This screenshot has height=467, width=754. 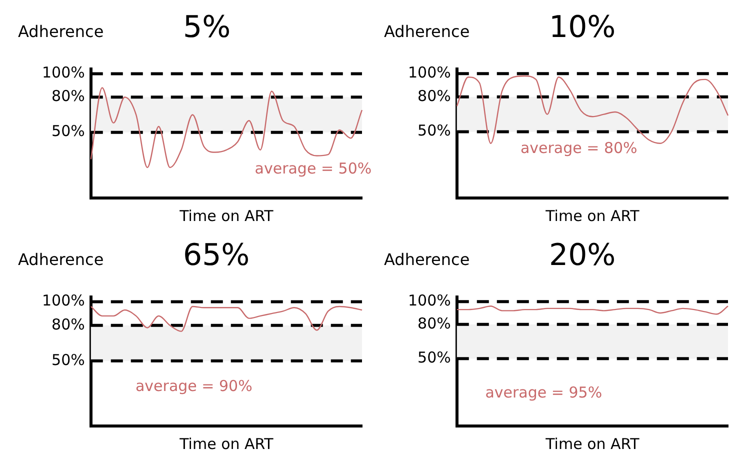 What do you see at coordinates (216, 255) in the screenshot?
I see `chart-title: 65%` at bounding box center [216, 255].